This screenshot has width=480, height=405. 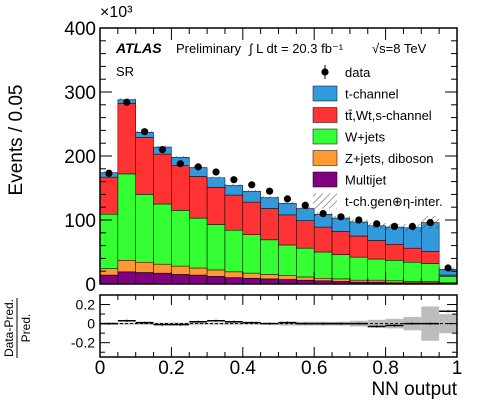 What do you see at coordinates (325, 158) in the screenshot?
I see `legend-z-jets-diboson-swatch` at bounding box center [325, 158].